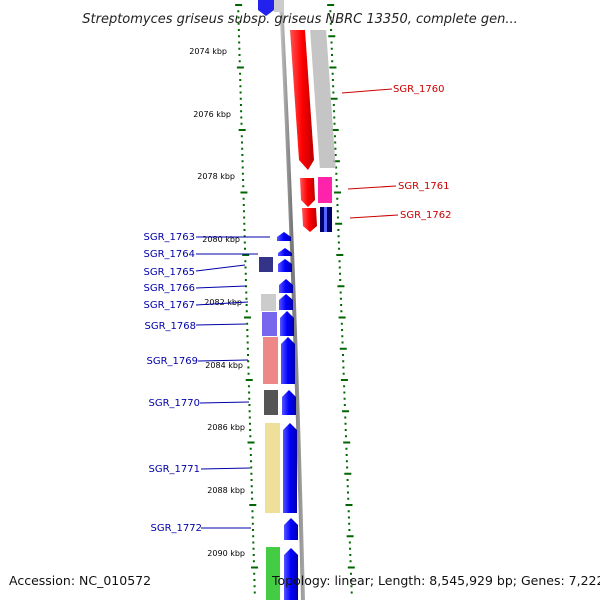  What do you see at coordinates (424, 186) in the screenshot?
I see `gene-label-sgr-1761: SGR_1761` at bounding box center [424, 186].